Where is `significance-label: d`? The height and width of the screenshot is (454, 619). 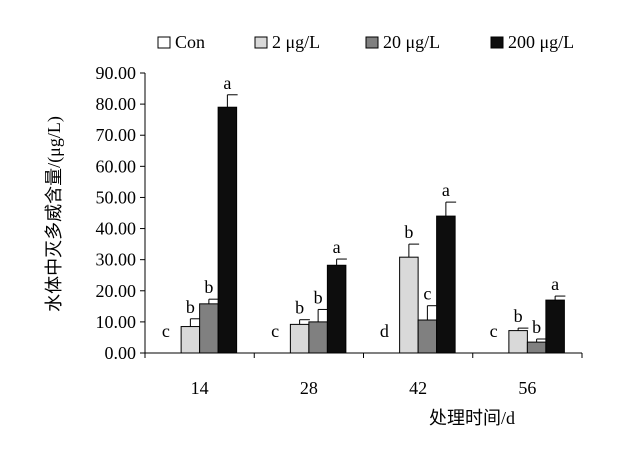 significance-label: d is located at coordinates (384, 331).